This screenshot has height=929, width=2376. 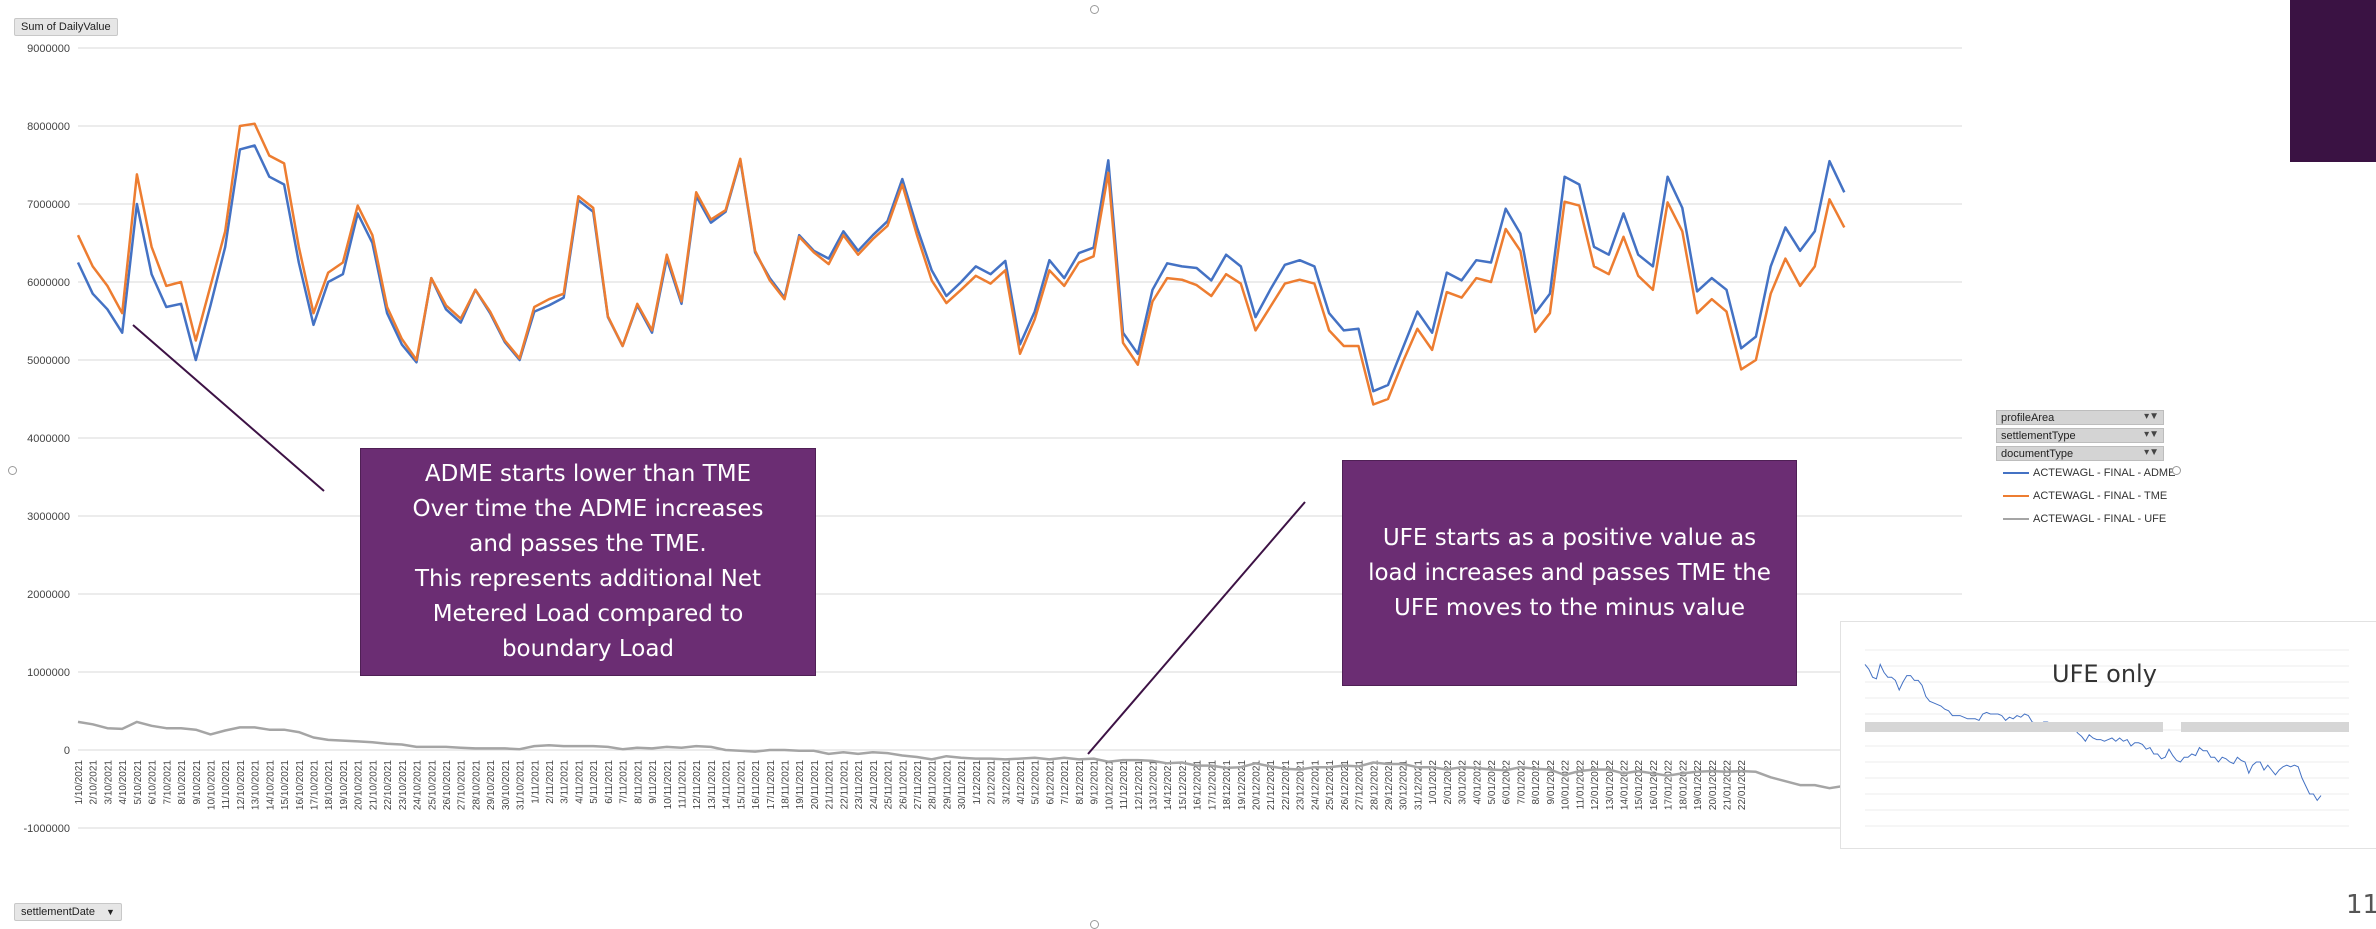 I want to click on x-tick-label: 6/10/2021, so click(x=153, y=782).